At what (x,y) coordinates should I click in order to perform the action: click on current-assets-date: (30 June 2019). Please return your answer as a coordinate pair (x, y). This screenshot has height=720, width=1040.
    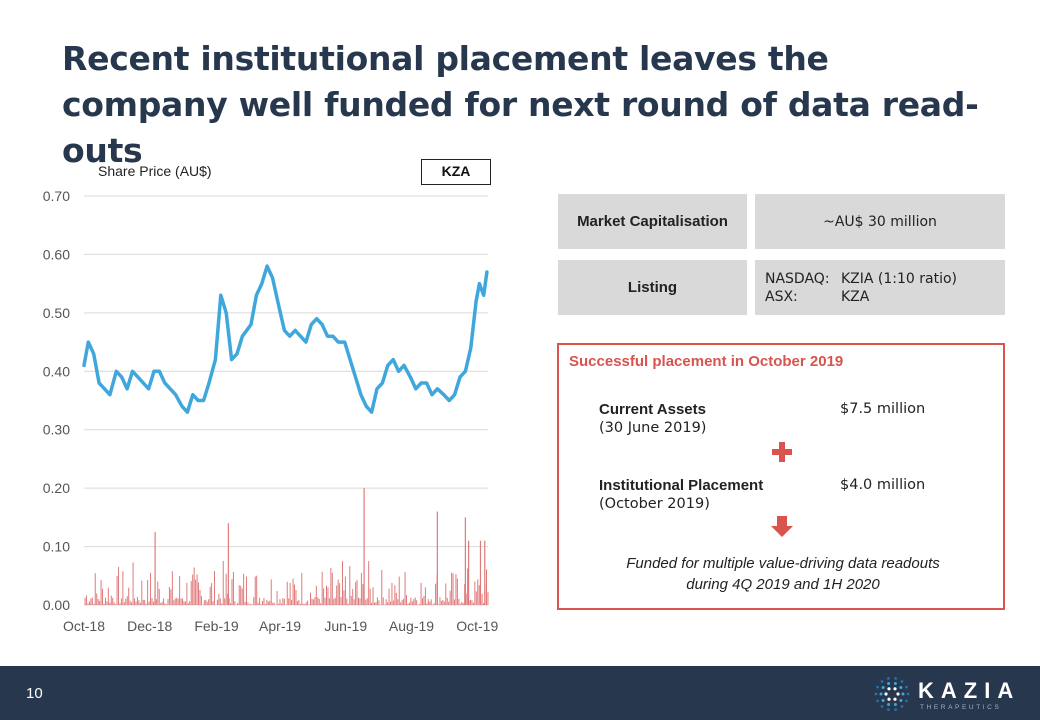
    Looking at the image, I should click on (653, 428).